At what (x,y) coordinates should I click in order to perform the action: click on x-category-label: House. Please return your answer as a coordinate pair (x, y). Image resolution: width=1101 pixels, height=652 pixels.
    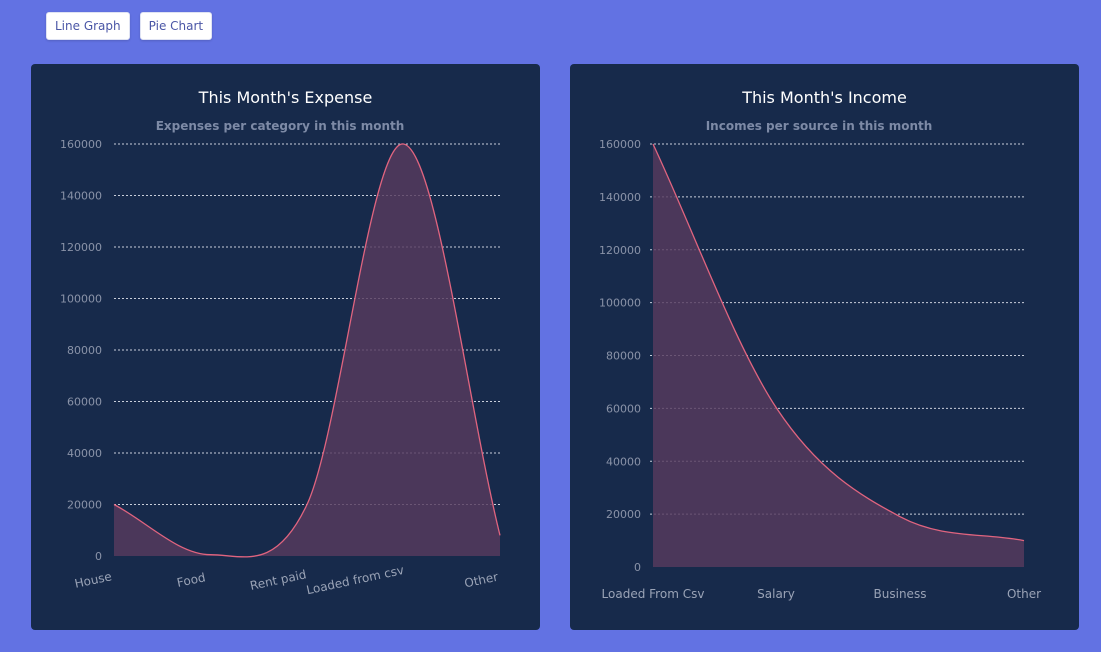
    Looking at the image, I should click on (93, 580).